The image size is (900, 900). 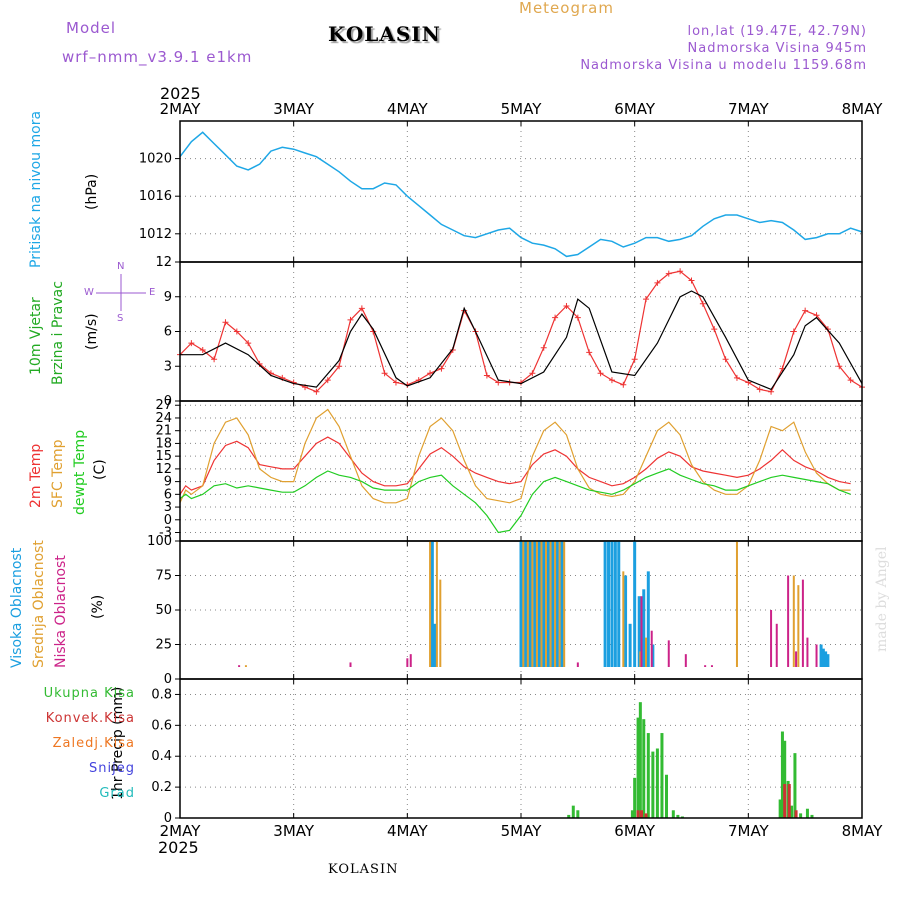 I want to click on legend-total-rain: Ukupna Kisa, so click(x=89, y=693).